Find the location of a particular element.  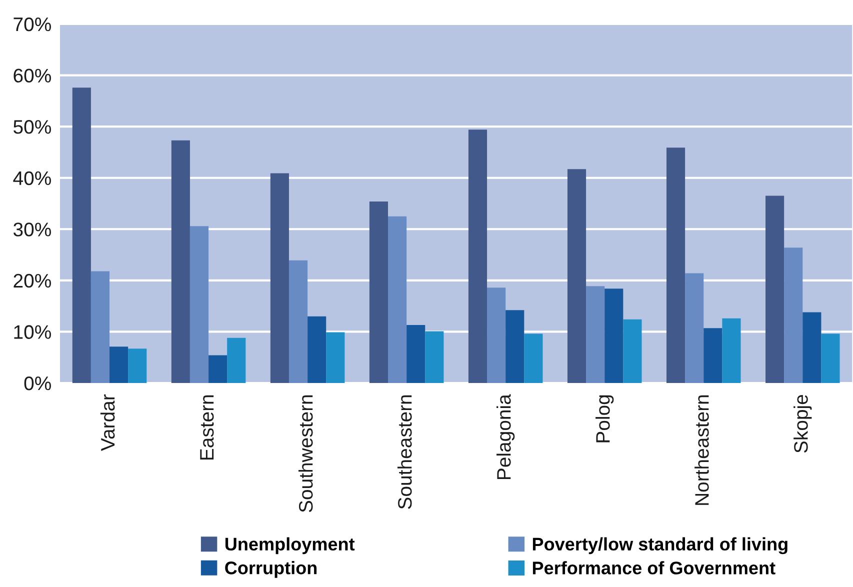

y-tick-label: 50% is located at coordinates (32, 127).